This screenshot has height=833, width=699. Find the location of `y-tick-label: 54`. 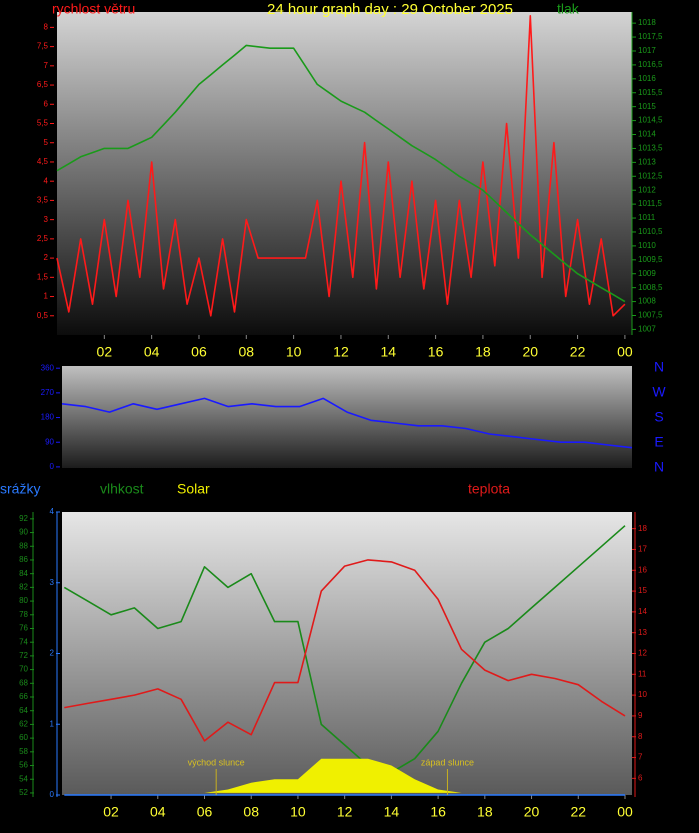

y-tick-label: 54 is located at coordinates (23, 778).